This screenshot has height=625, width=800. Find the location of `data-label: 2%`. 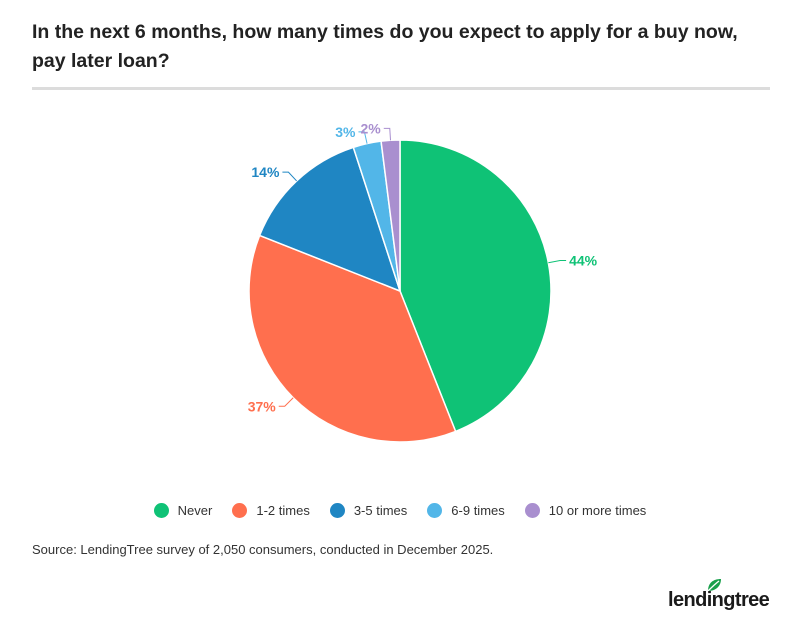

data-label: 2% is located at coordinates (371, 128).